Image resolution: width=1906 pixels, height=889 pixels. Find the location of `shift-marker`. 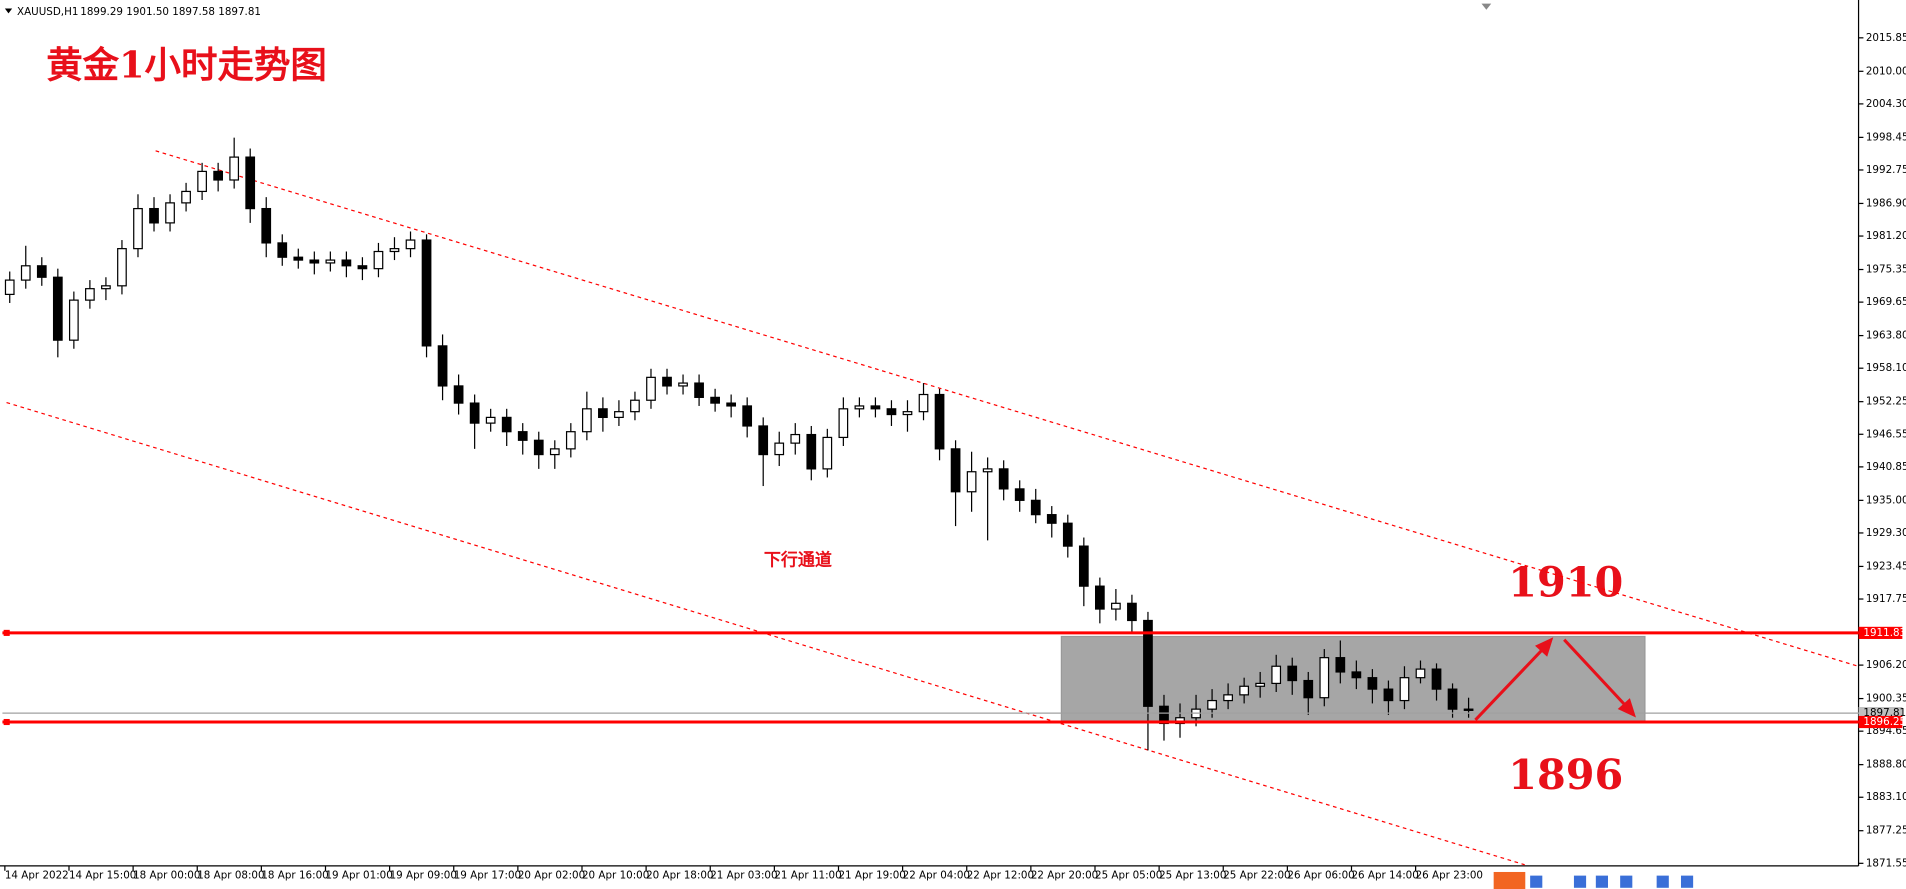

shift-marker is located at coordinates (1486, 6).